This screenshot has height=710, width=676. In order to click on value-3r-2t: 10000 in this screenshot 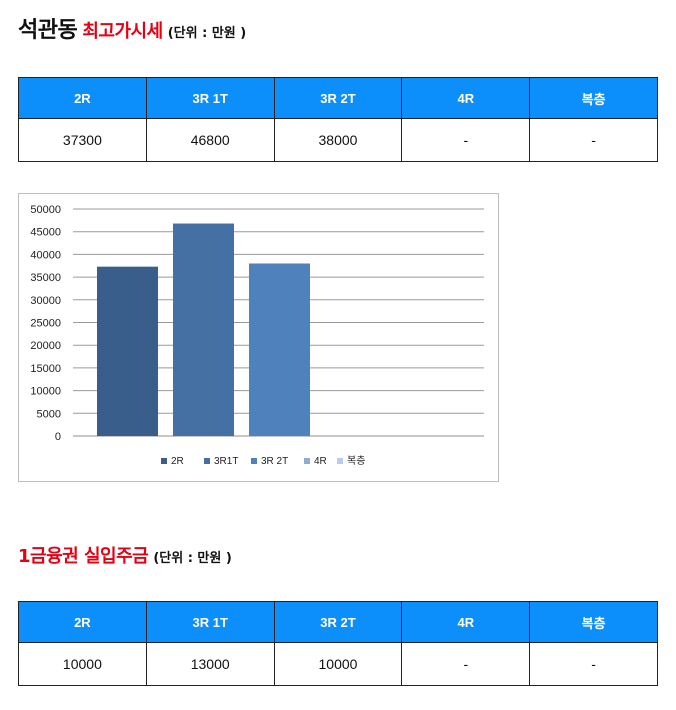, I will do `click(338, 664)`.